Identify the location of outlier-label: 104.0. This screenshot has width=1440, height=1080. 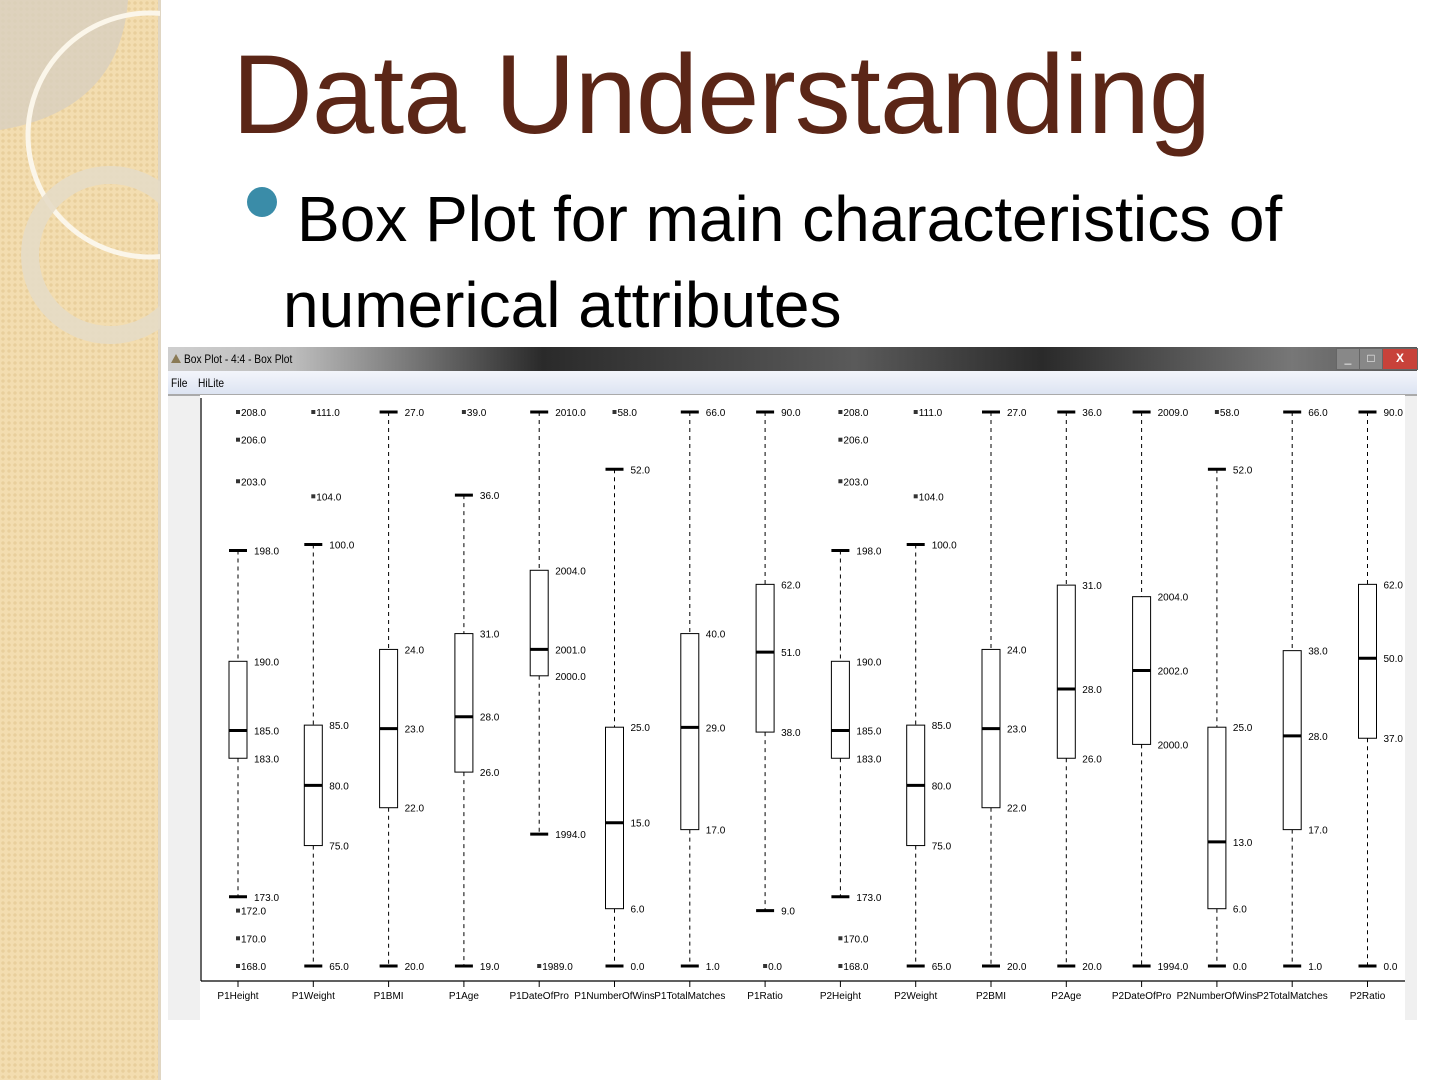
(328, 497).